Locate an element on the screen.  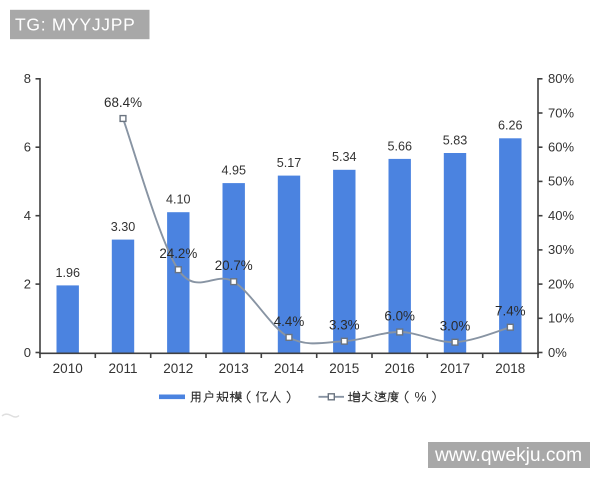
svg-text: 2016 is located at coordinates (400, 368).